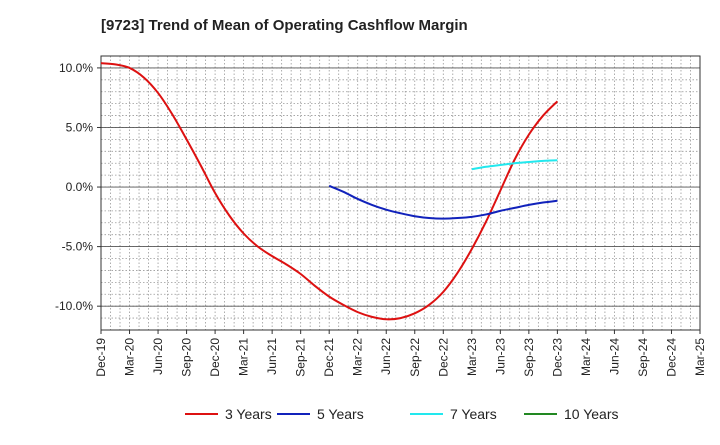 This screenshot has width=720, height=445. What do you see at coordinates (244, 357) in the screenshot?
I see `x-tick-label: Mar-21` at bounding box center [244, 357].